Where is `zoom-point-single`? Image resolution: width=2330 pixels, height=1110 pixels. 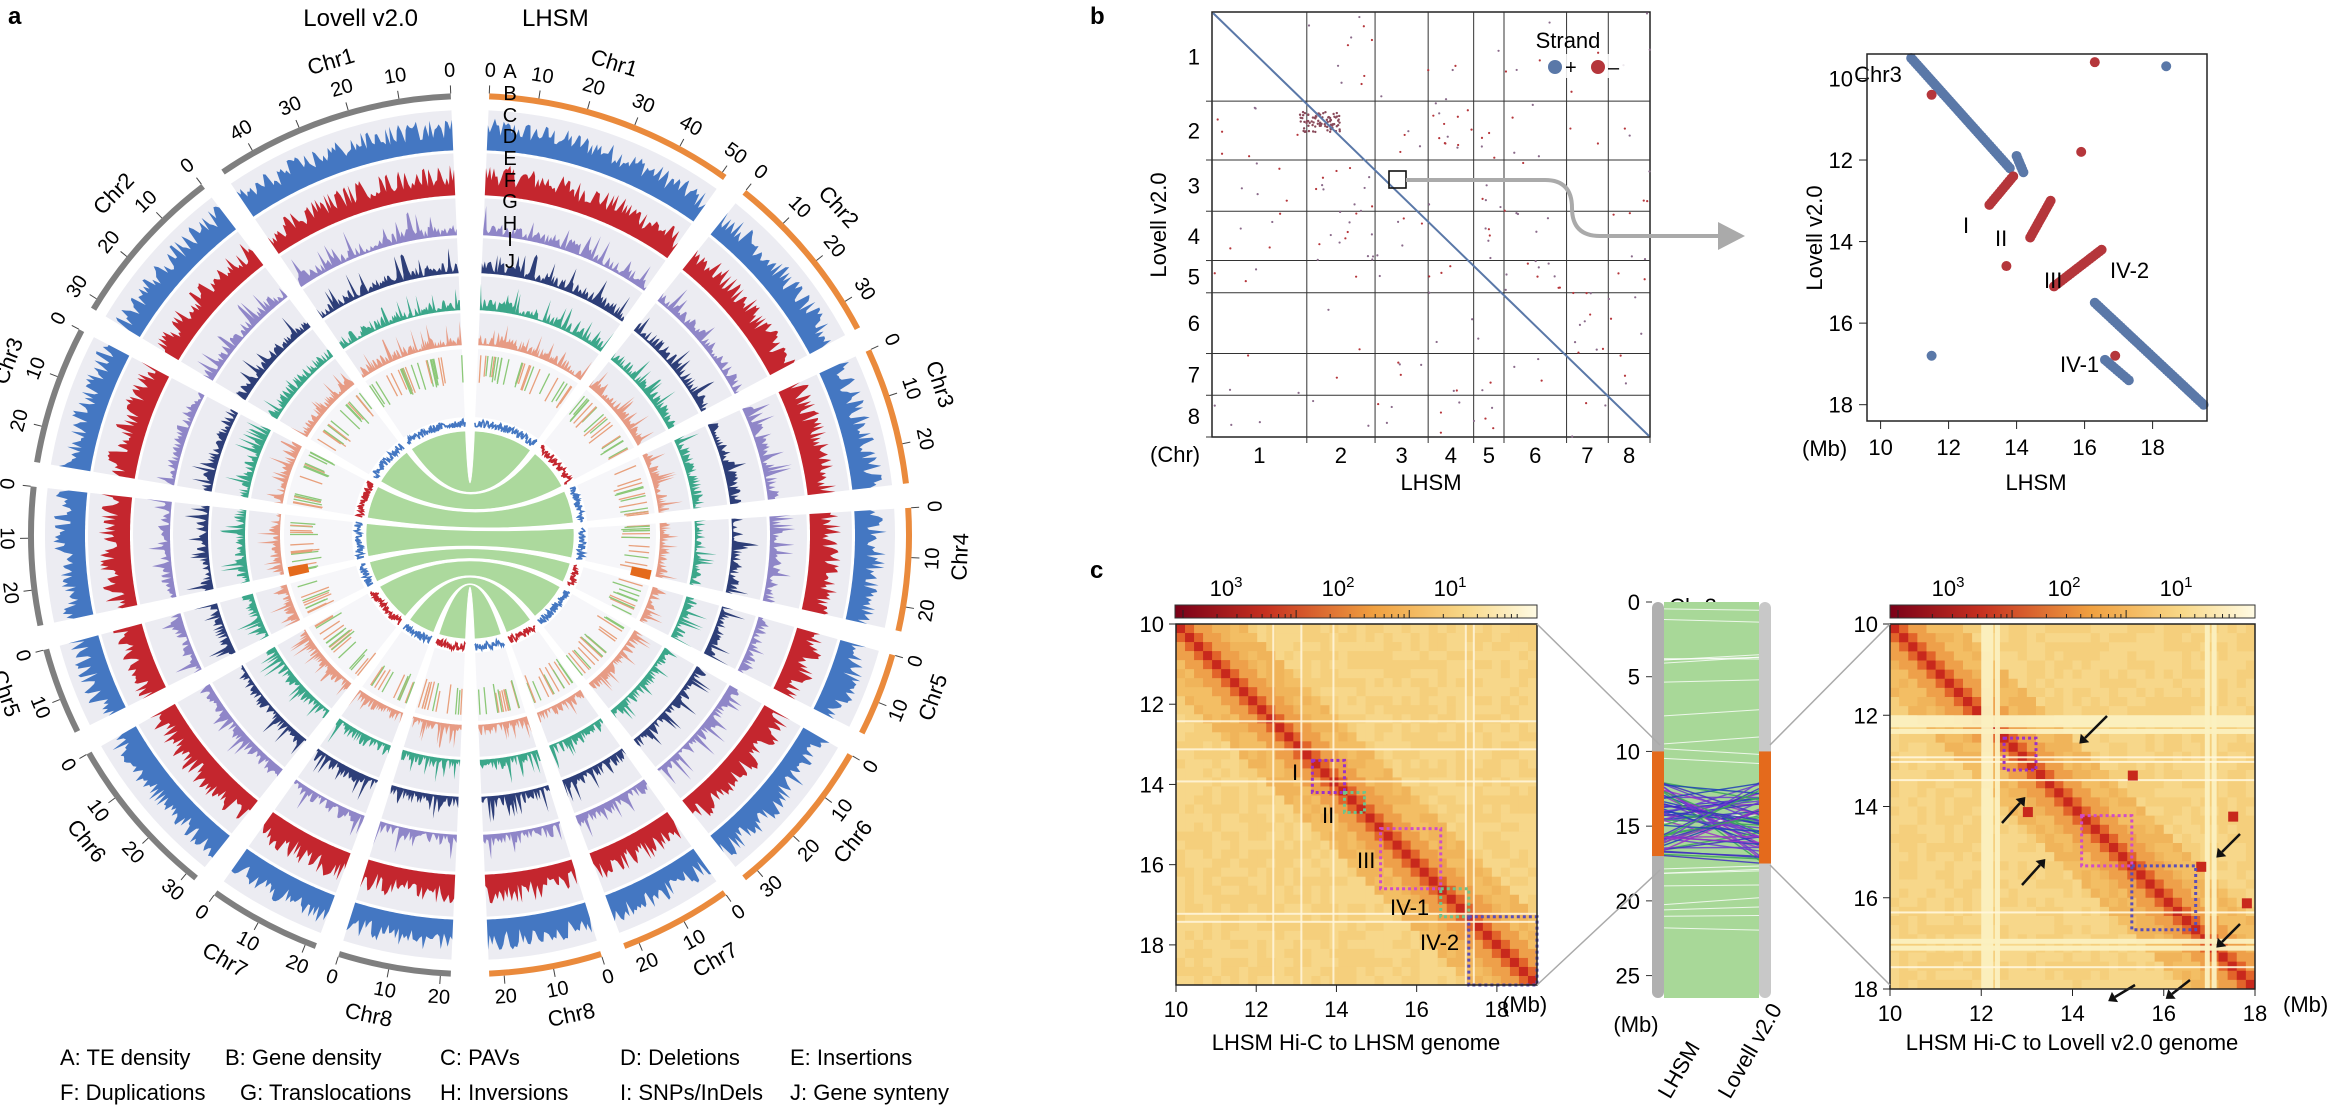 zoom-point-single is located at coordinates (2006, 266).